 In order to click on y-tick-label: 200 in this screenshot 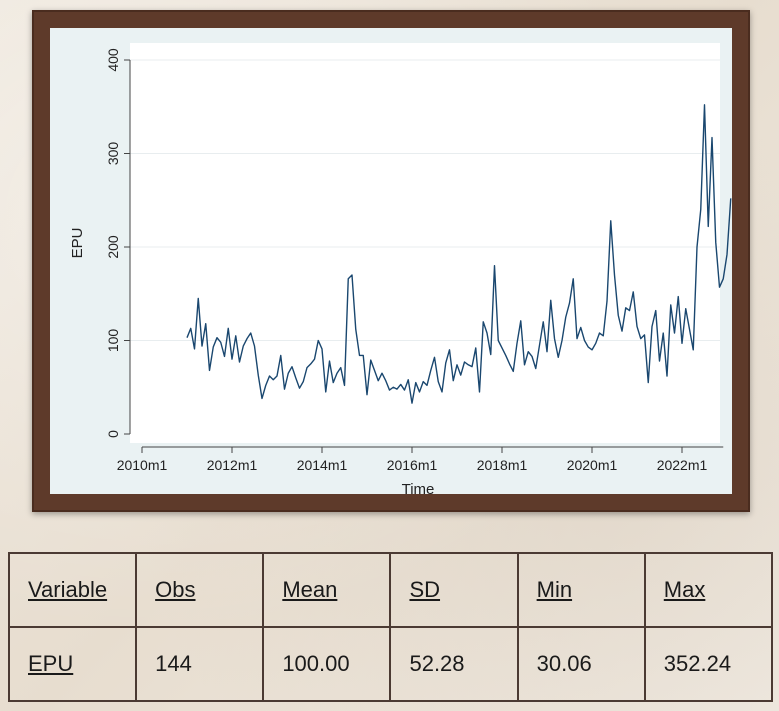, I will do `click(113, 247)`.